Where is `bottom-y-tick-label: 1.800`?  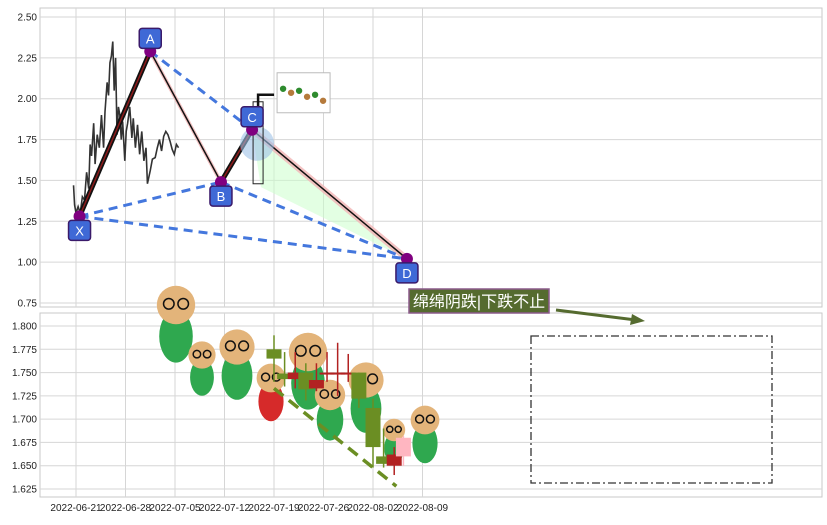 bottom-y-tick-label: 1.800 is located at coordinates (24, 327).